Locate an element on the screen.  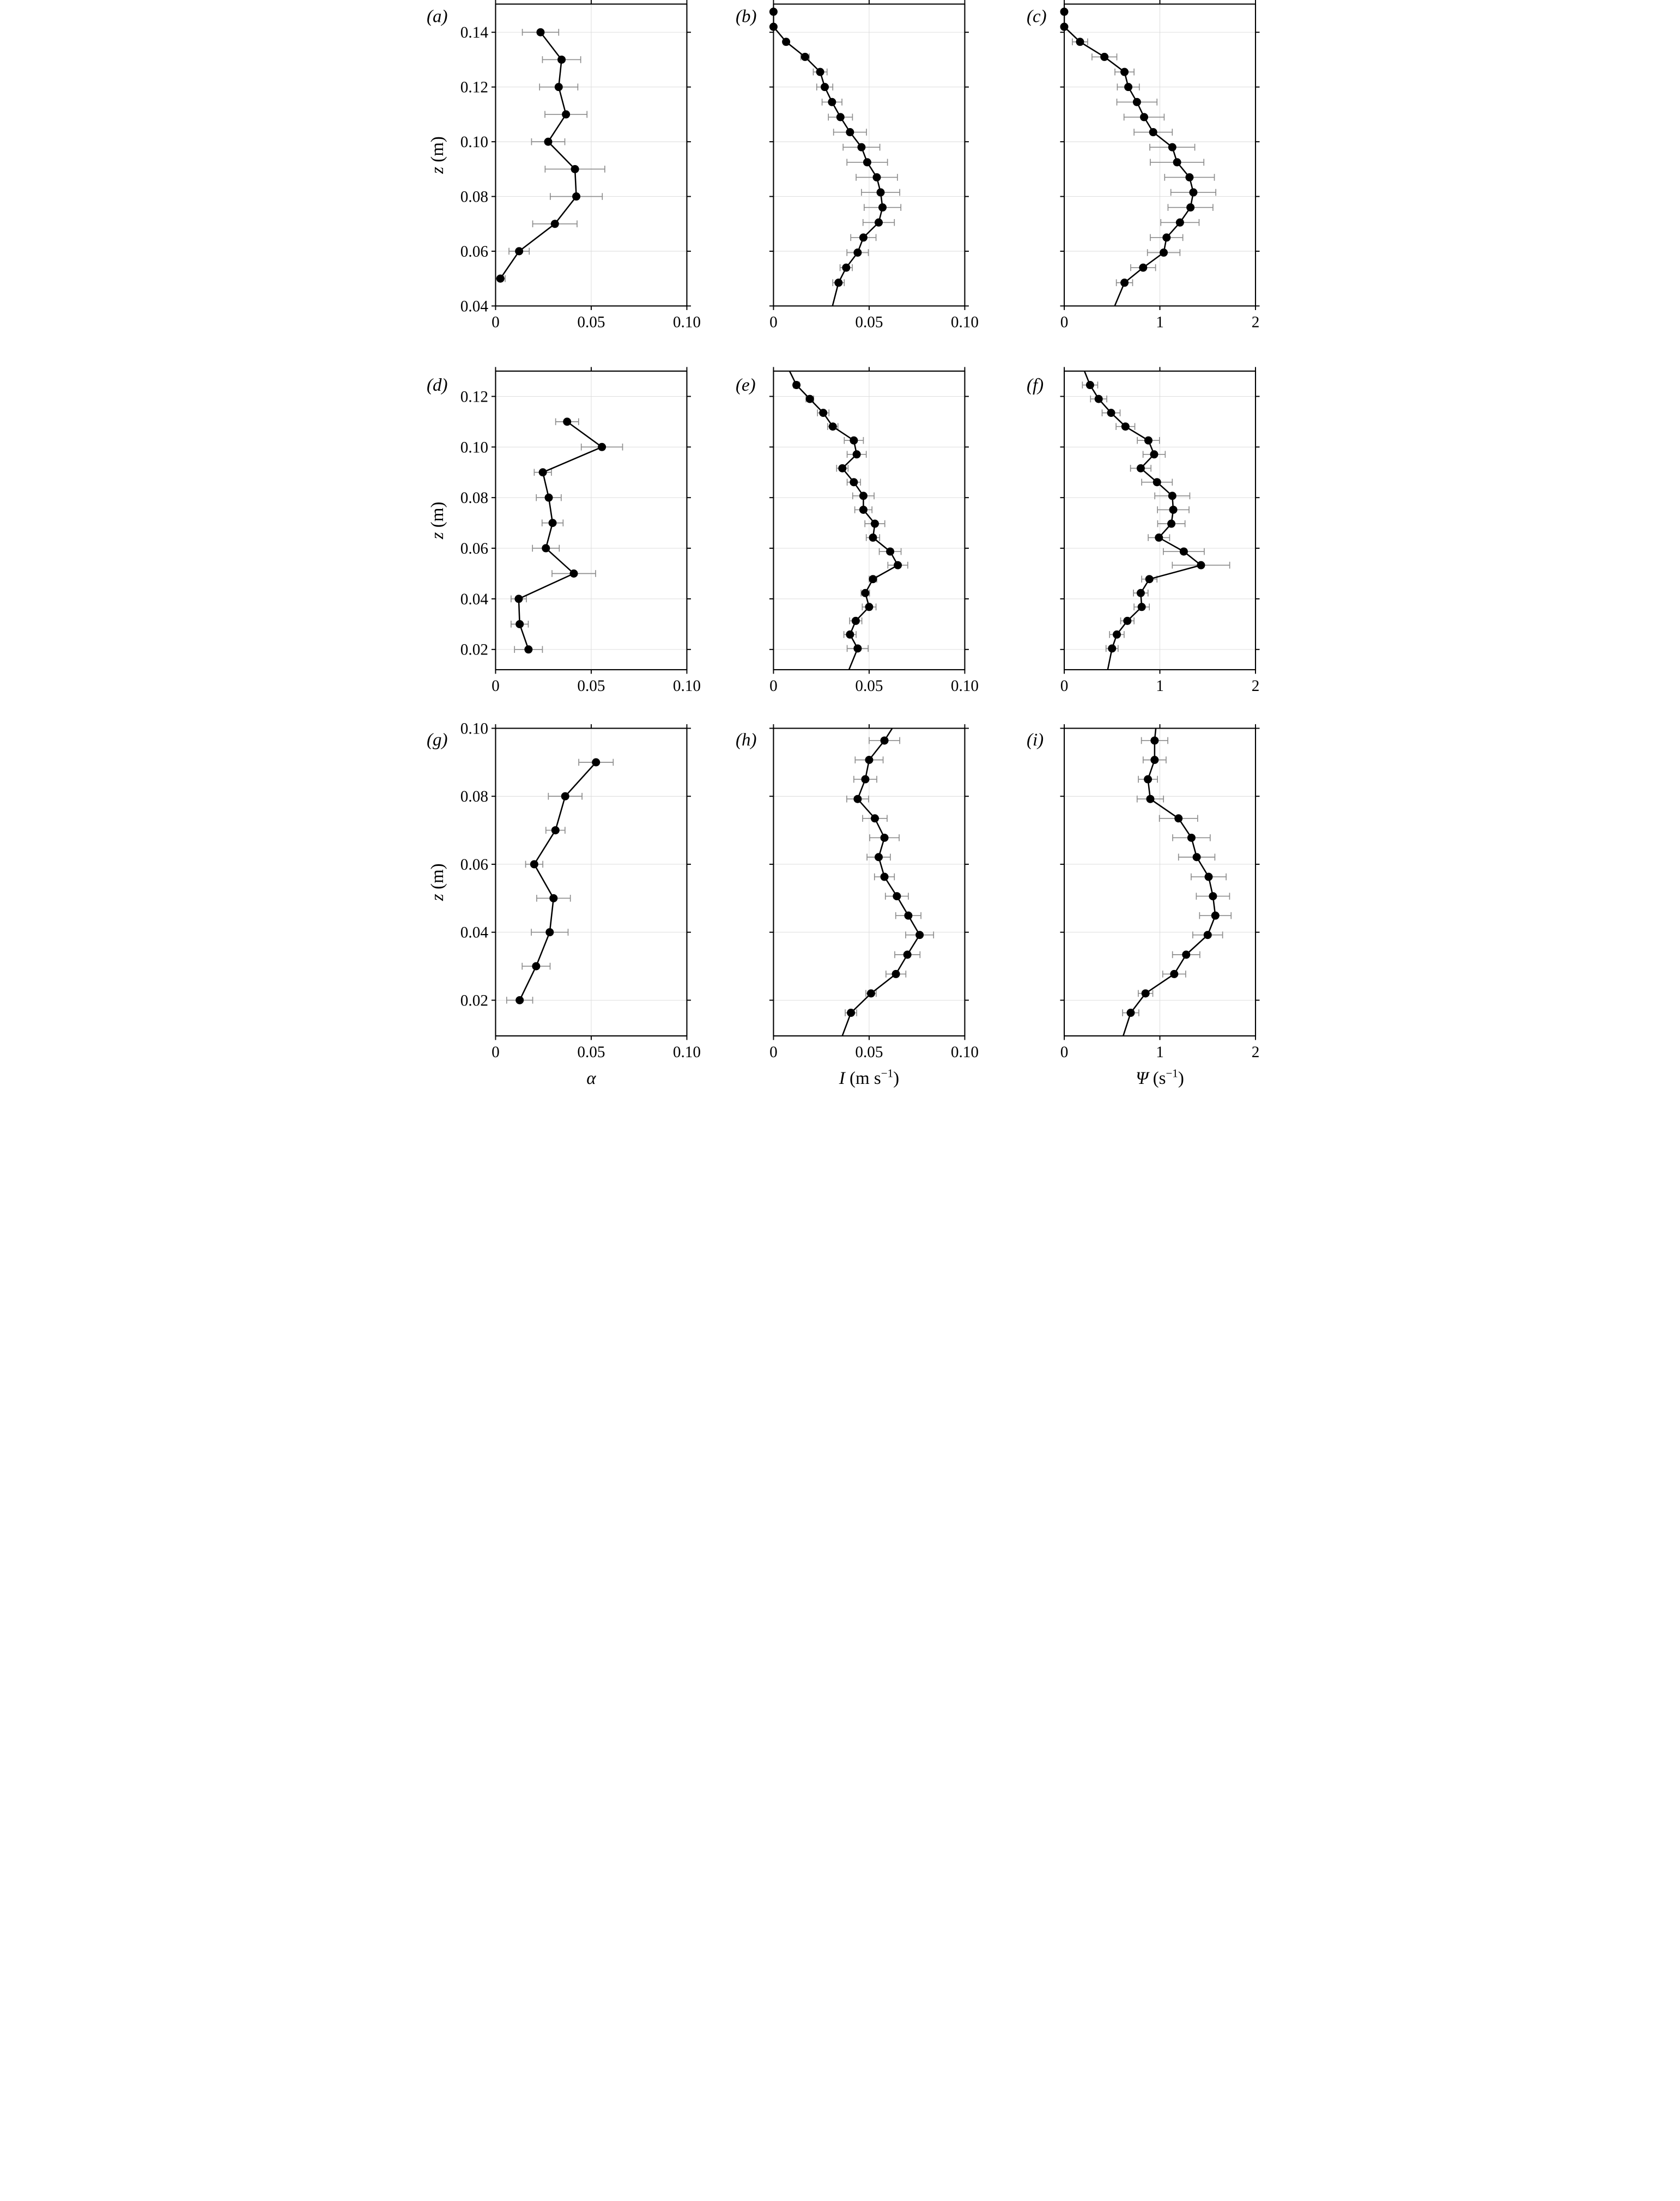
x-tick-labels: 0 1 2 is located at coordinates (1159, 1052).